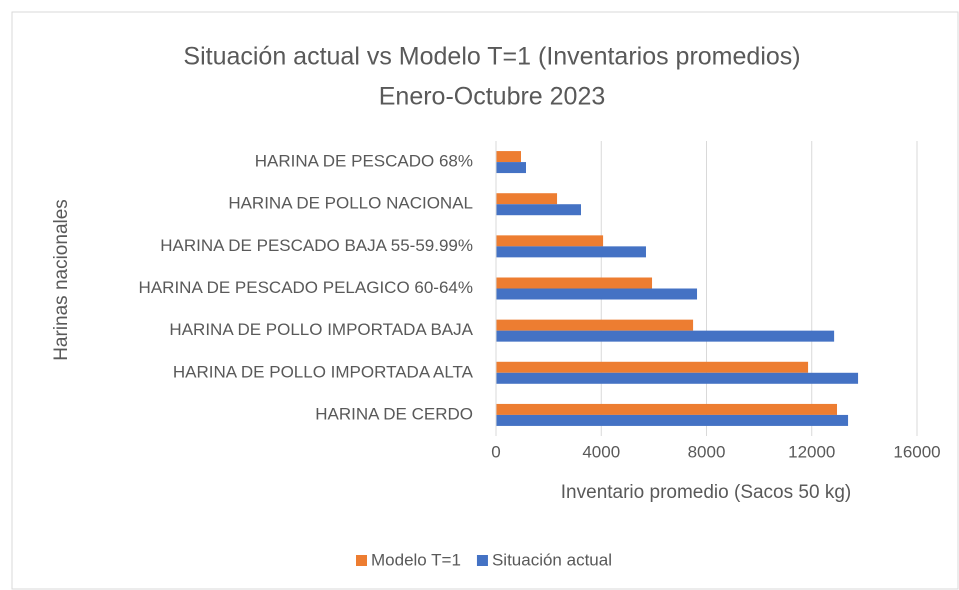 The width and height of the screenshot is (959, 590). Describe the element at coordinates (552, 559) in the screenshot. I see `legend-label: Situación actual` at that location.